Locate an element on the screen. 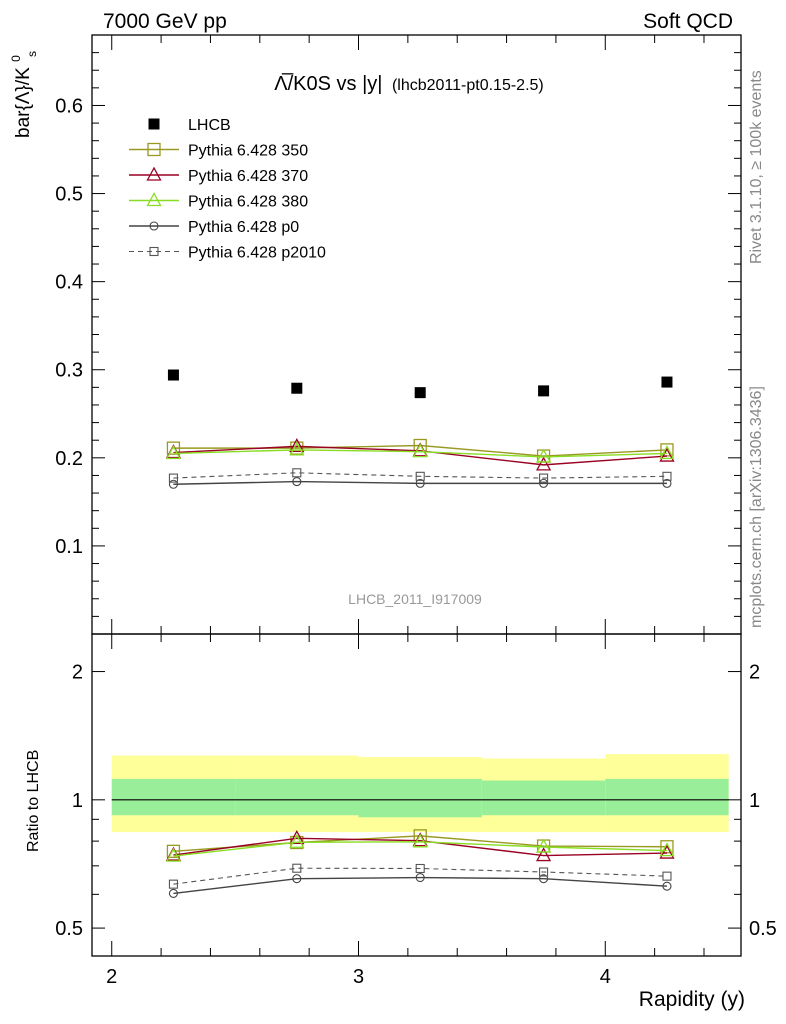 The image size is (786, 1024). legend-label-pythia-6-428-380: Pythia 6.428 380 is located at coordinates (248, 202).